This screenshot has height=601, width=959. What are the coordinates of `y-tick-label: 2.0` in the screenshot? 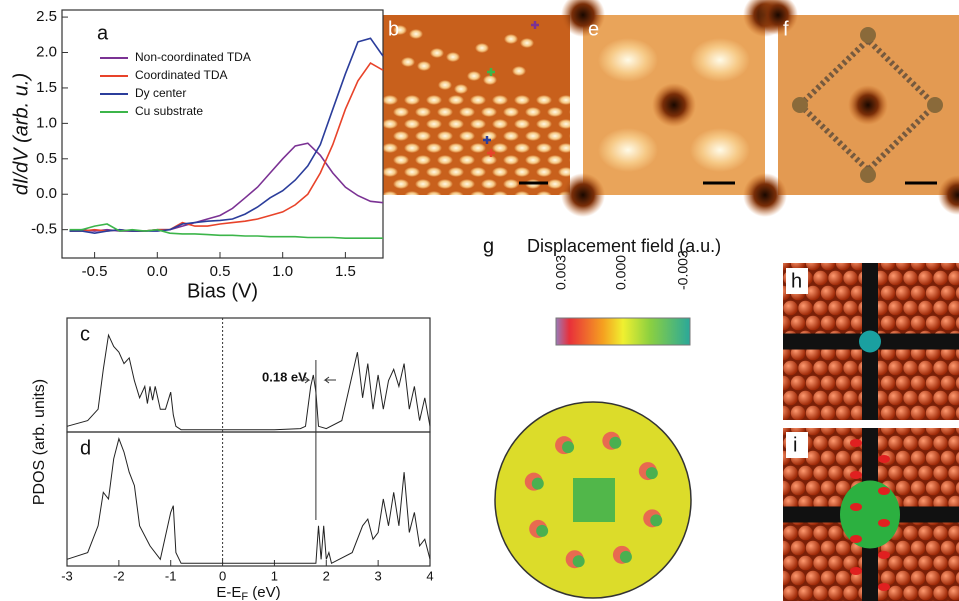 It's located at (46, 51).